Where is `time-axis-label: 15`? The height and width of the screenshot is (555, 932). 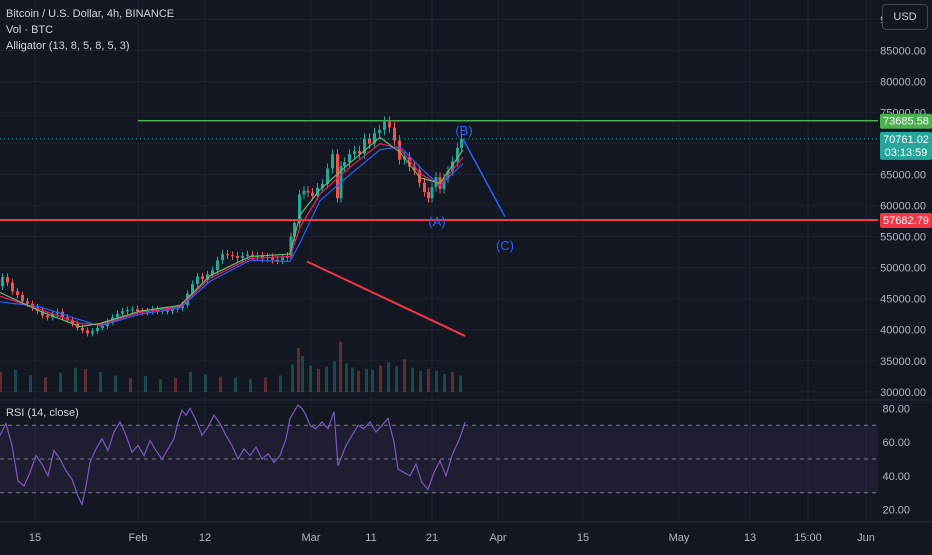
time-axis-label: 15 is located at coordinates (35, 538).